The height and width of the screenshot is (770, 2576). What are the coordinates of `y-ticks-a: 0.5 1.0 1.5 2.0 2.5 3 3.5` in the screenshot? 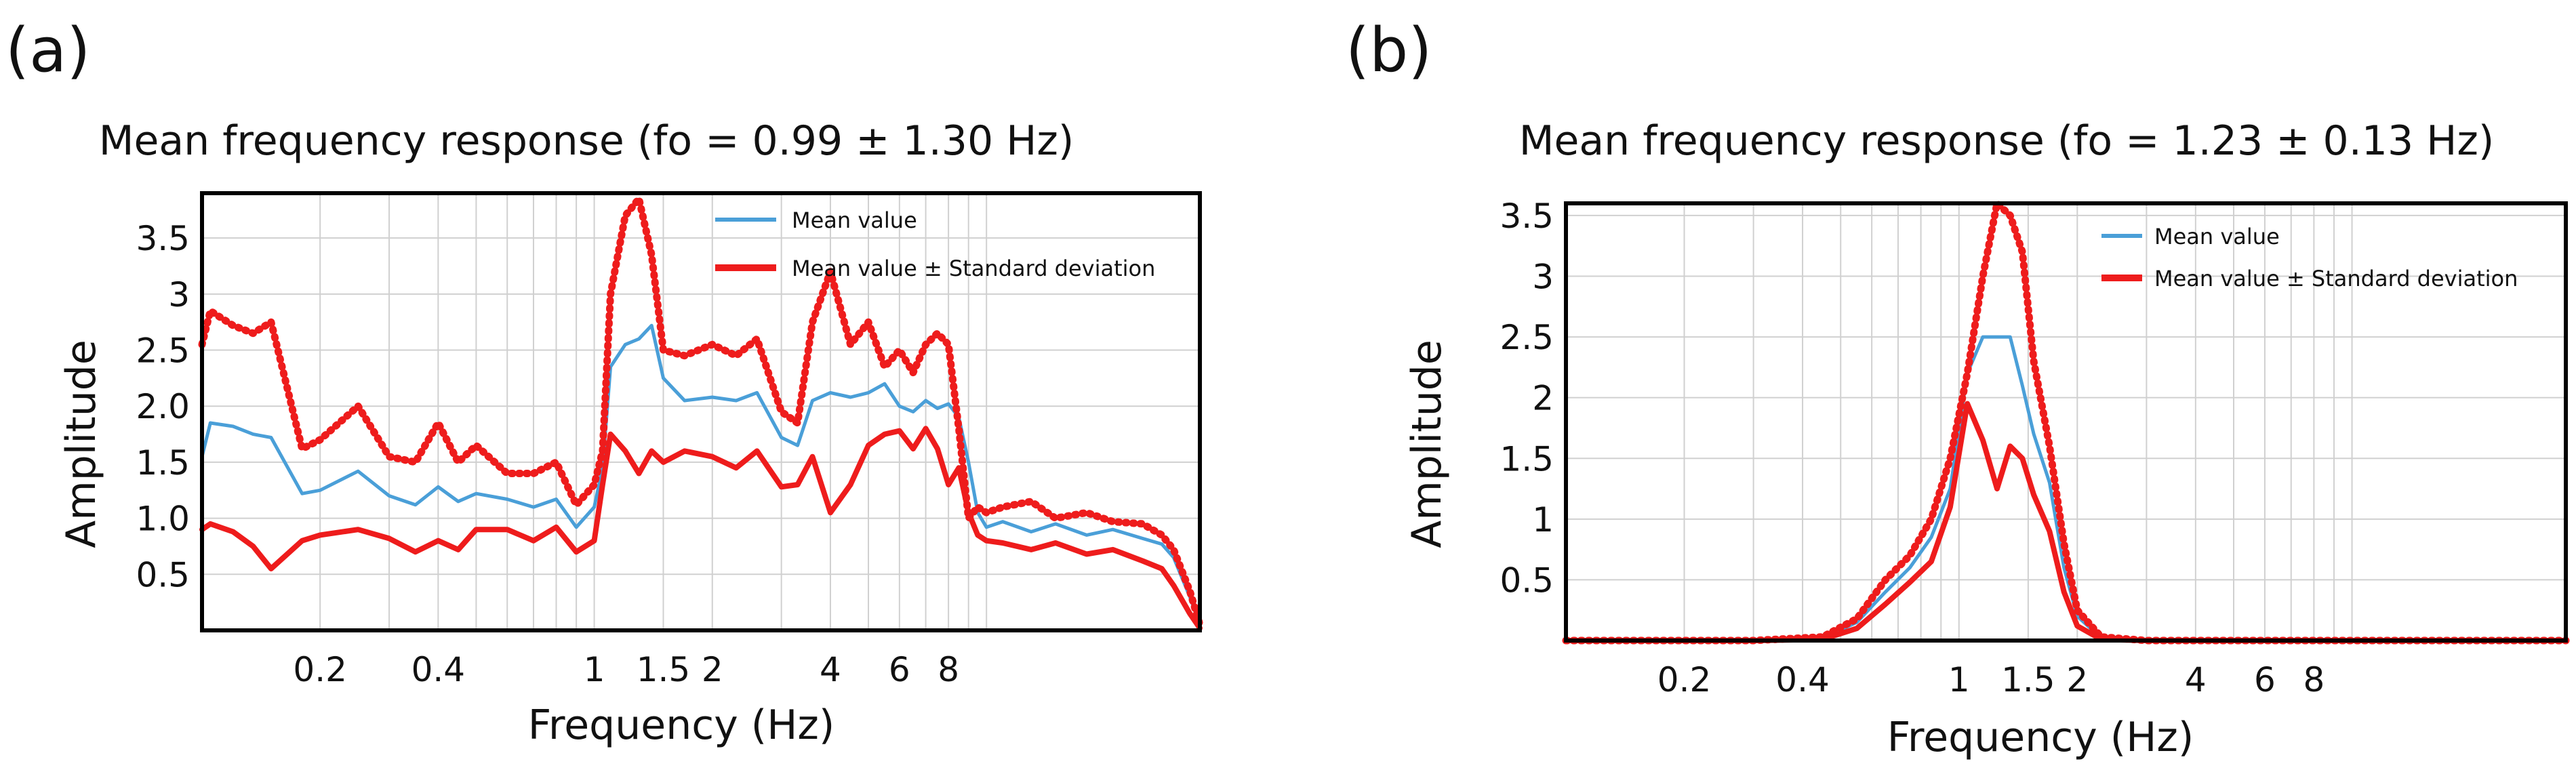 It's located at (163, 406).